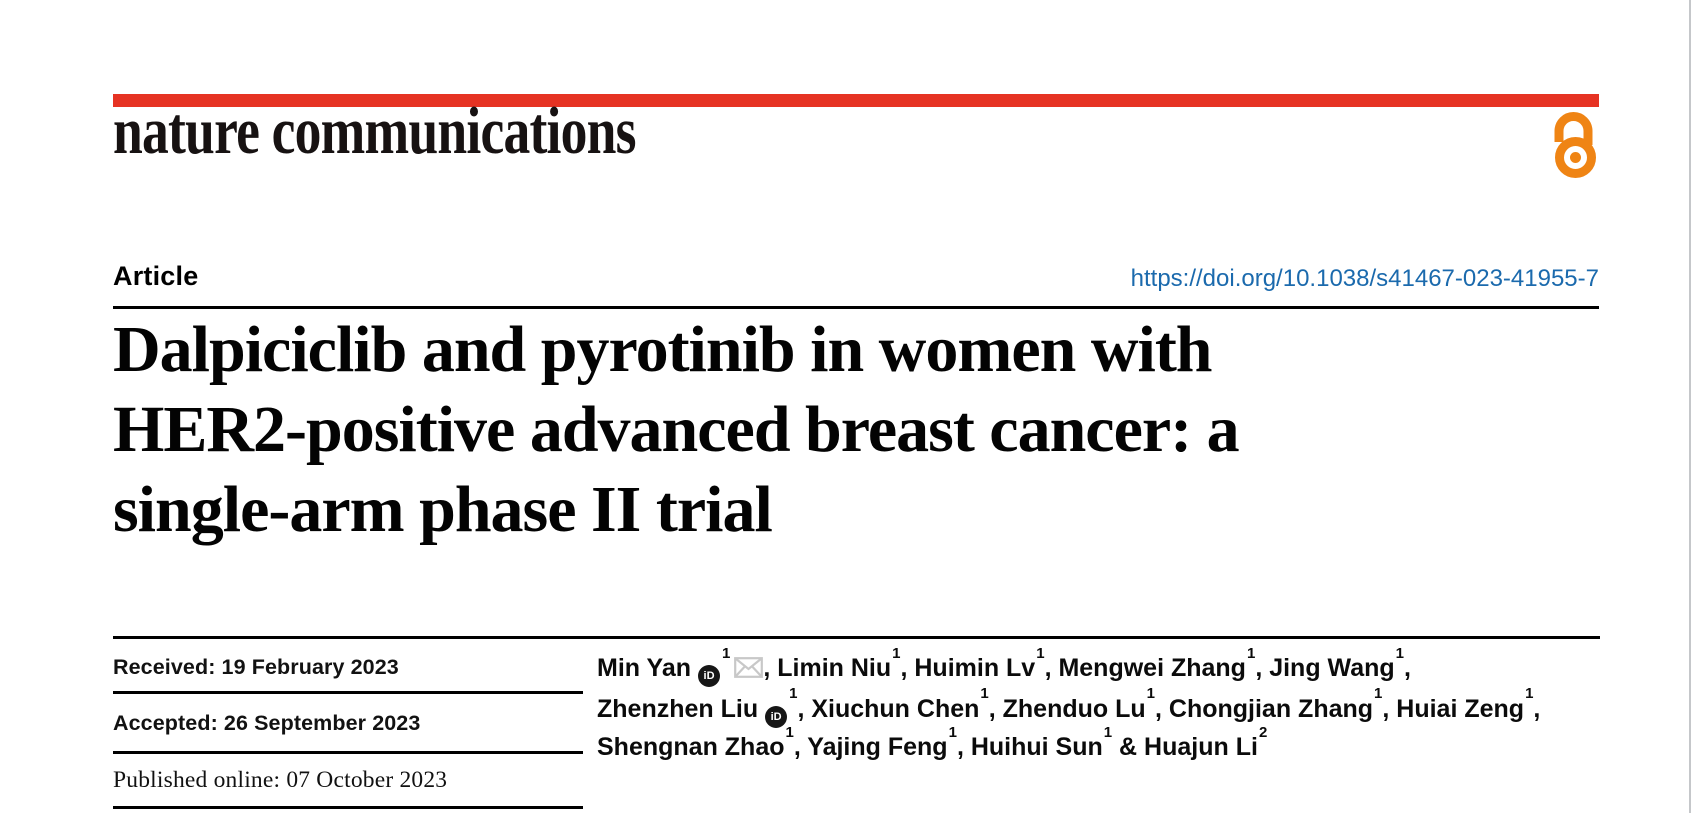 Image resolution: width=1701 pixels, height=813 pixels. I want to click on journal-logo: nature communications, so click(374, 131).